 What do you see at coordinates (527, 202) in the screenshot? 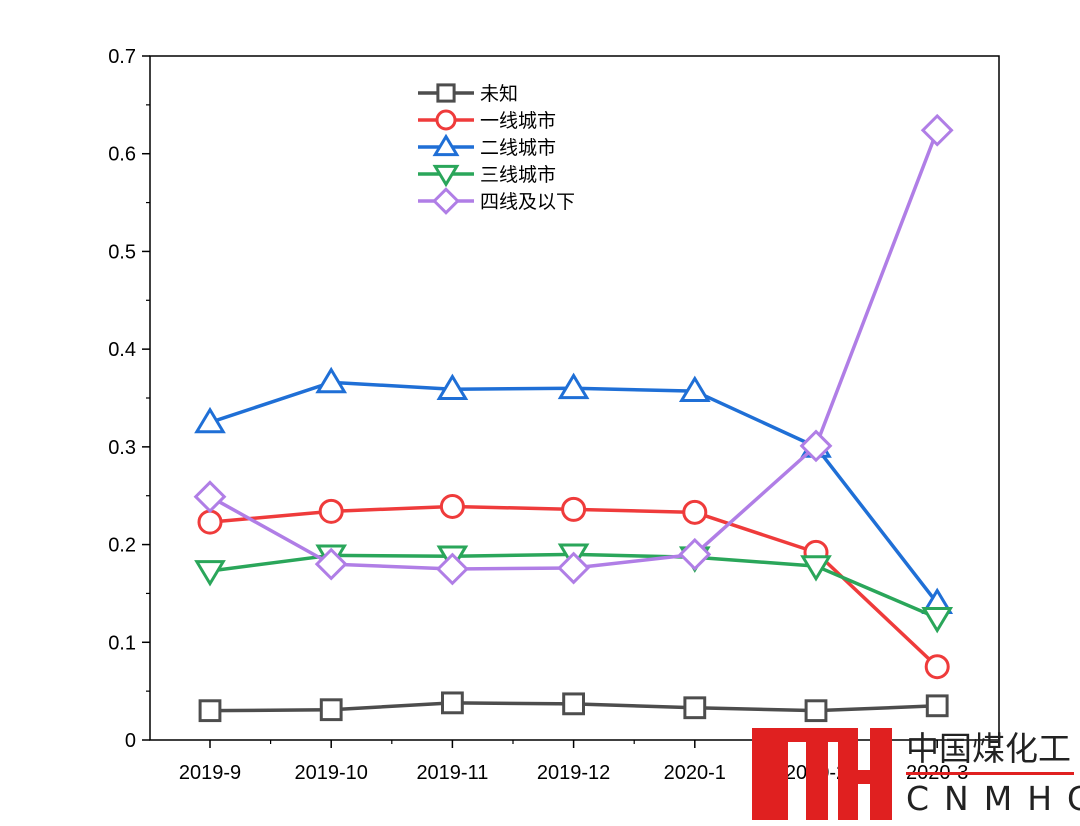
I see `legend-label: 四线及以下` at bounding box center [527, 202].